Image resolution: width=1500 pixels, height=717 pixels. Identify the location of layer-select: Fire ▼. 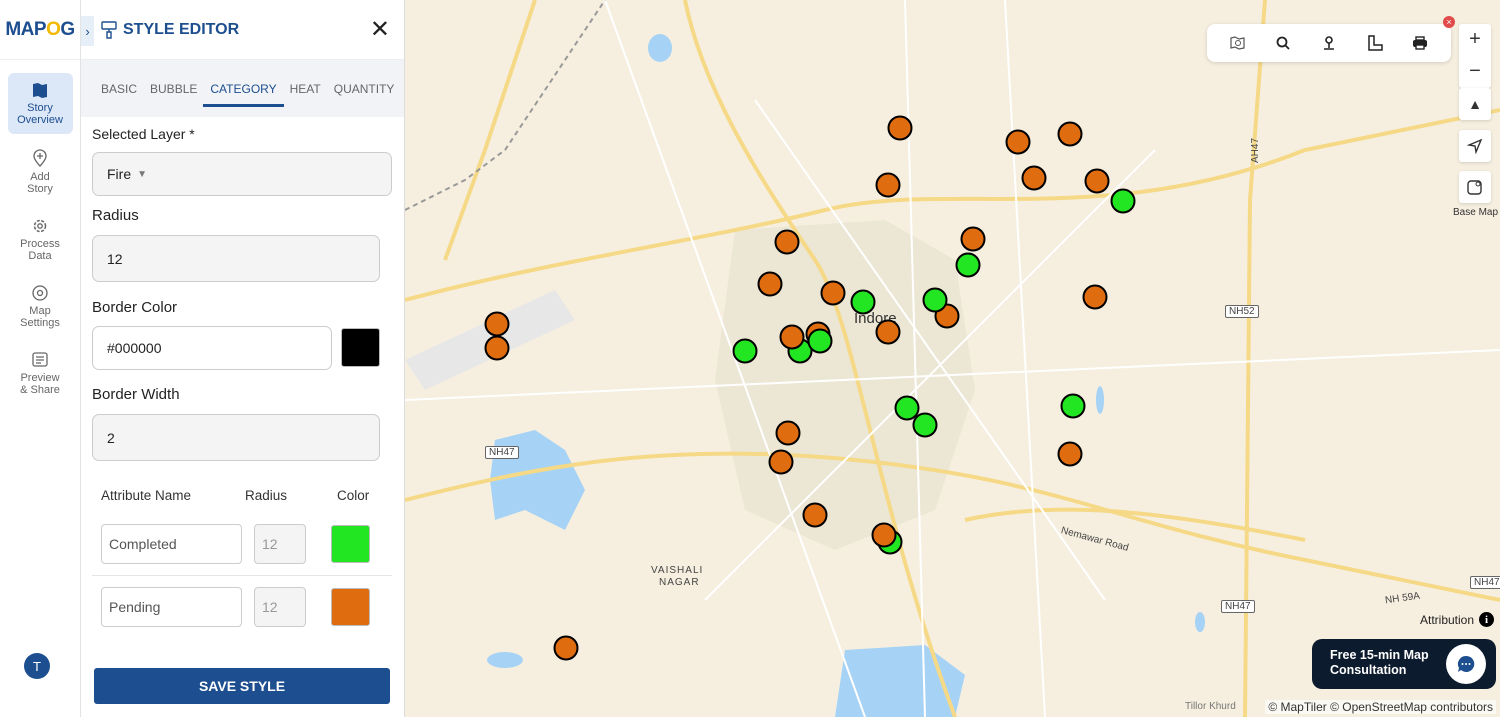
(242, 174).